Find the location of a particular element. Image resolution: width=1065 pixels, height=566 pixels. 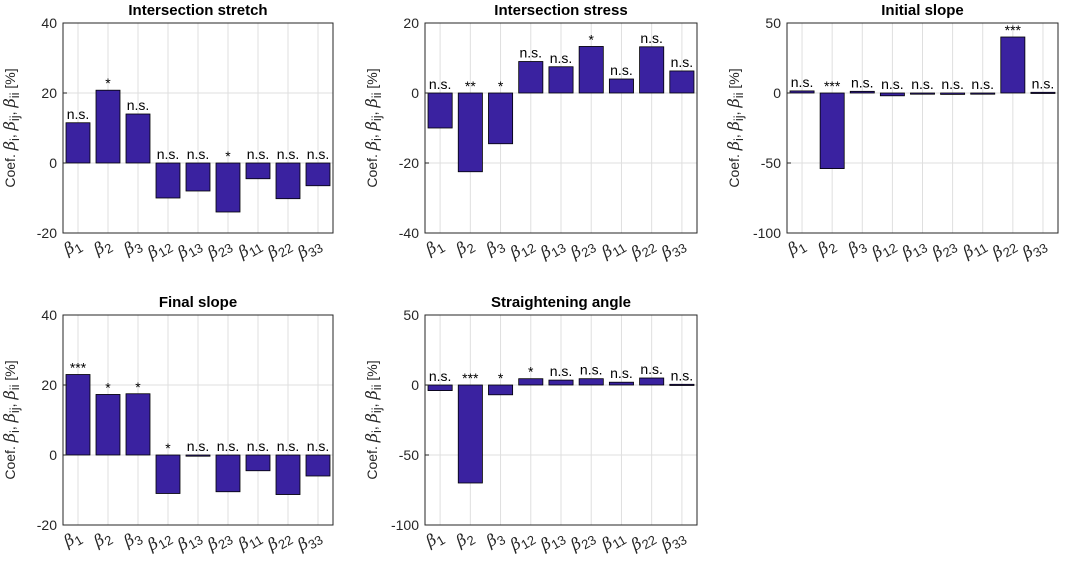

x-tick-label: β2 is located at coordinates (465, 540).